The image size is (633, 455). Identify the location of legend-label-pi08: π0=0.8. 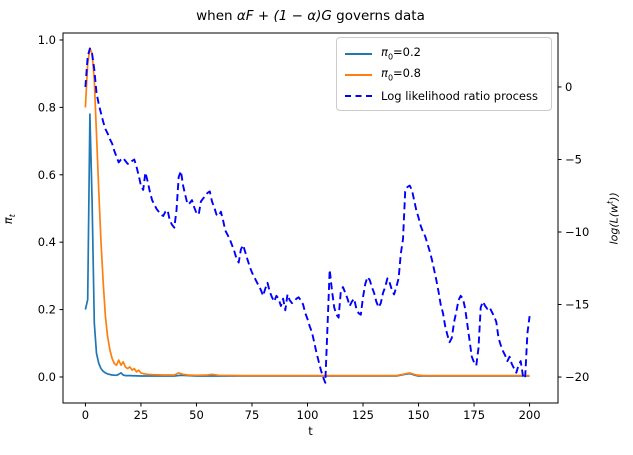
(401, 74).